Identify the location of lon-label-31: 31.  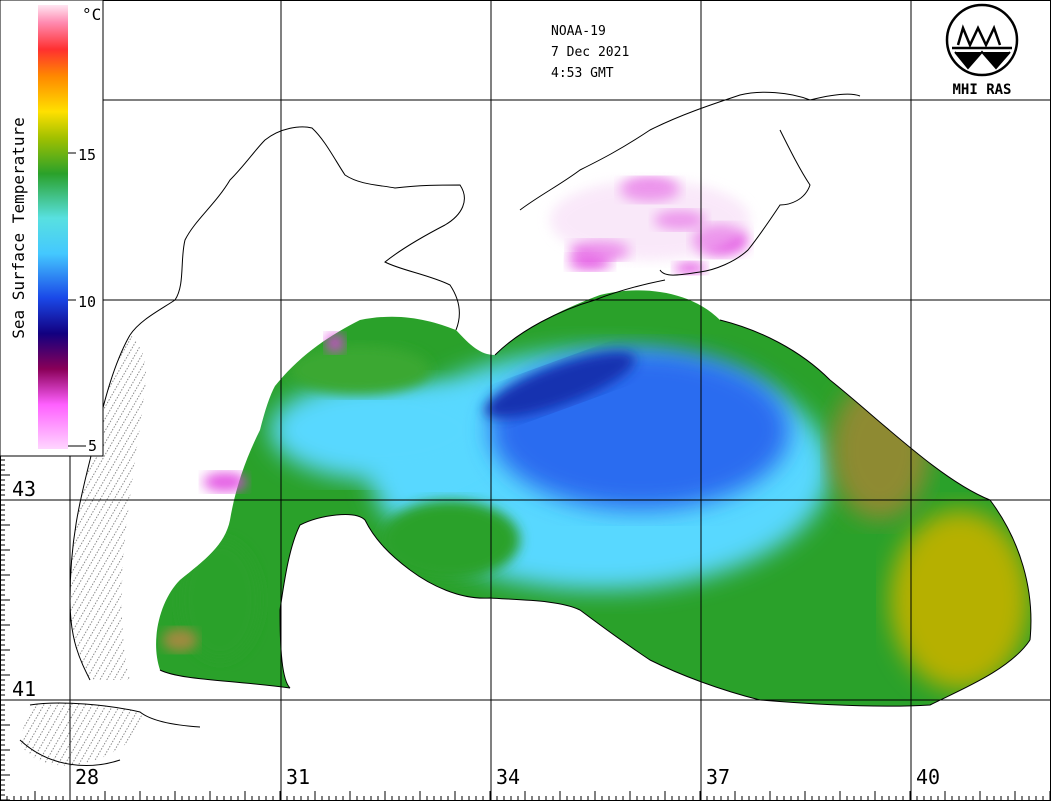
(298, 777).